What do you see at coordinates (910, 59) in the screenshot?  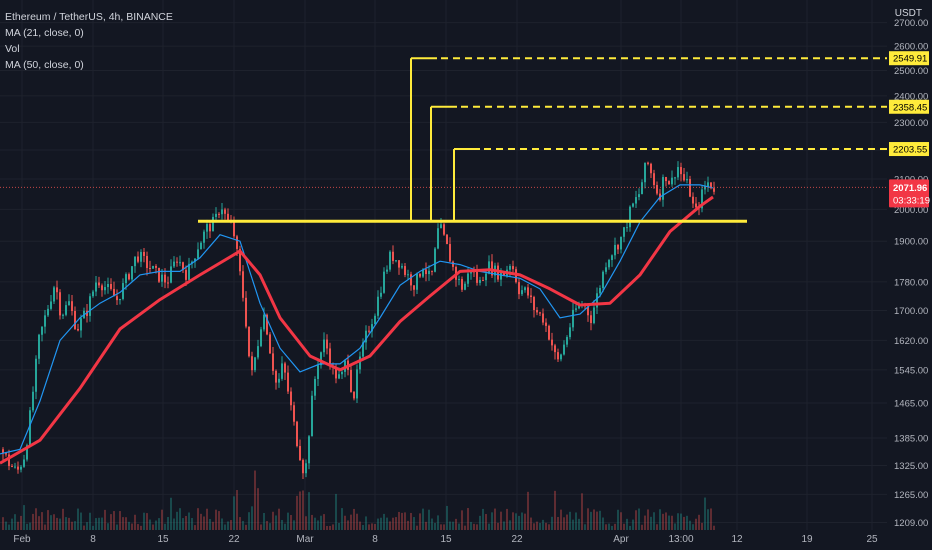 I see `level-tag-label-1: 2549.91` at bounding box center [910, 59].